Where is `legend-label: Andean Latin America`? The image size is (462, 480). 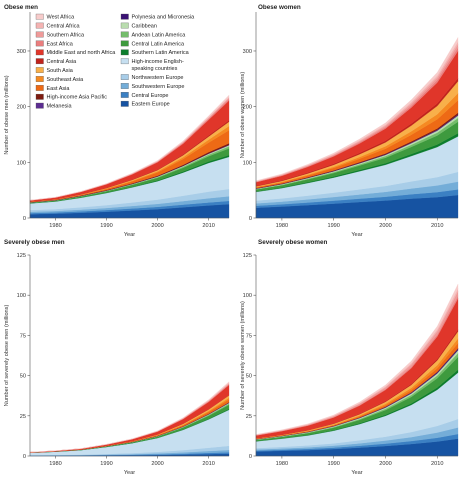 legend-label: Andean Latin America is located at coordinates (159, 35).